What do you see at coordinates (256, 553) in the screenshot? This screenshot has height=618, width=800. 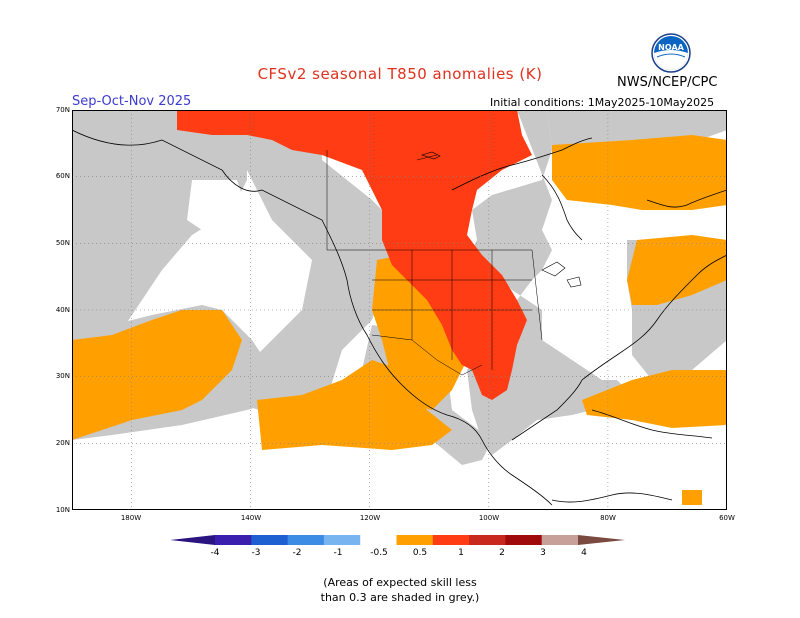 I see `legend-label-minus3: -3` at bounding box center [256, 553].